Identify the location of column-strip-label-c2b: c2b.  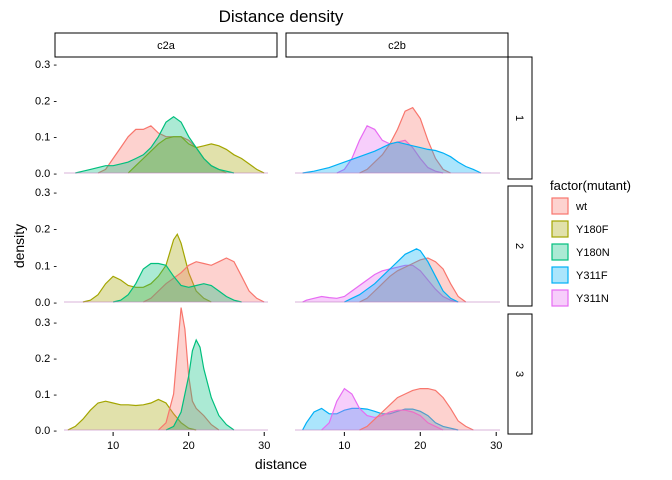
(397, 46).